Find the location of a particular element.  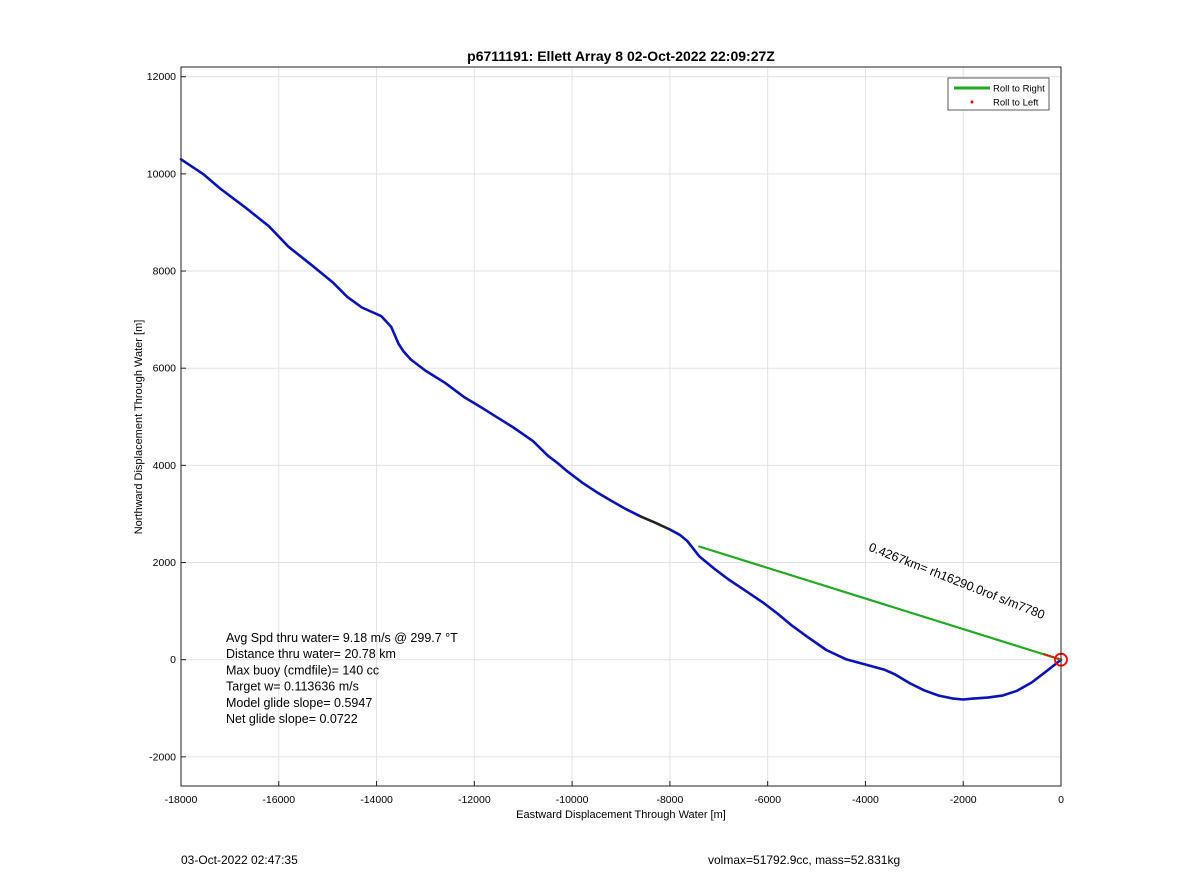

x-tick-label-3: -12000 is located at coordinates (474, 800).